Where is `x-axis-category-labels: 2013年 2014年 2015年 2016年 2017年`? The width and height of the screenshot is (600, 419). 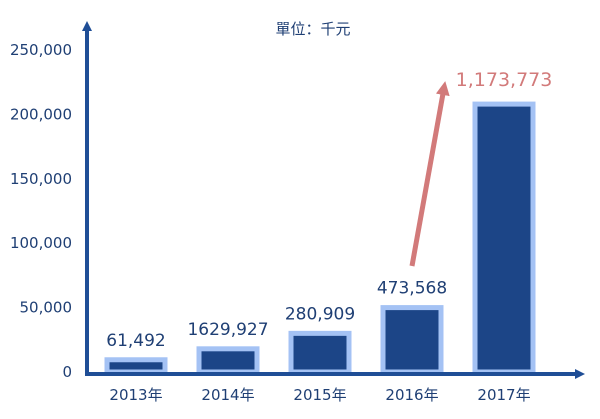 x-axis-category-labels: 2013年 2014年 2015年 2016年 2017年 is located at coordinates (319, 395).